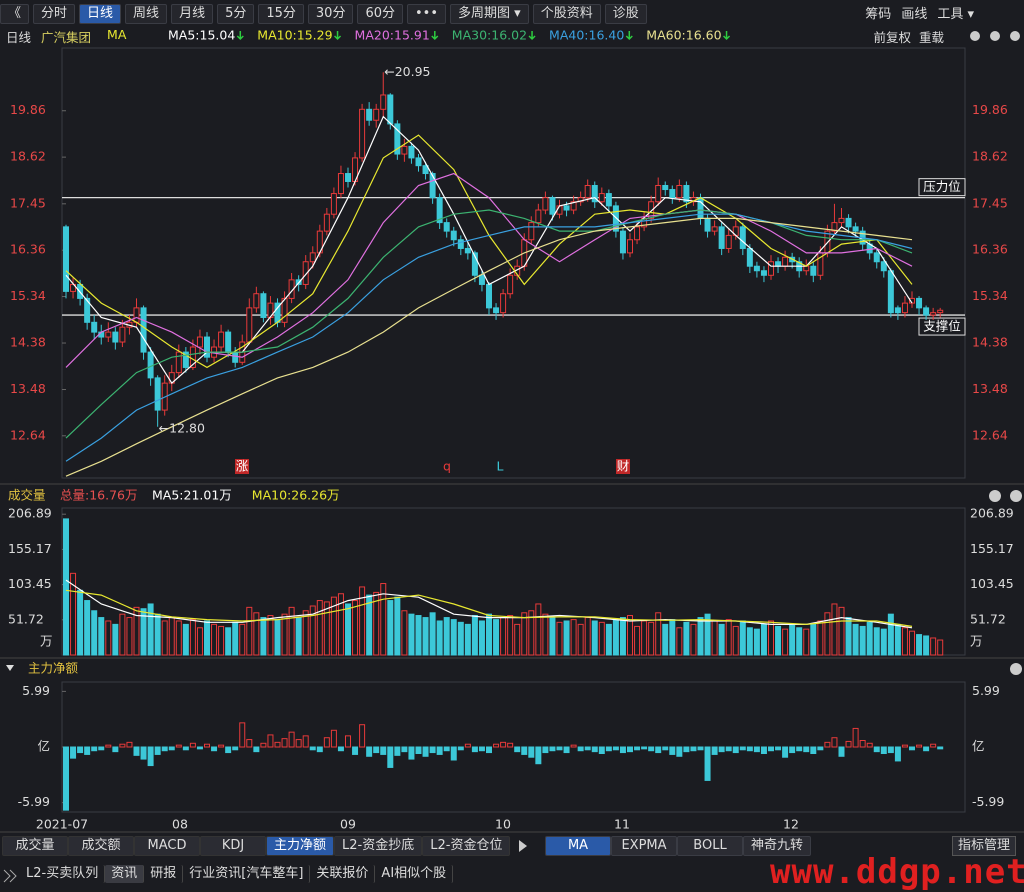 This screenshot has height=892, width=1024. Describe the element at coordinates (892, 37) in the screenshot. I see `info-button: 前复权` at that location.